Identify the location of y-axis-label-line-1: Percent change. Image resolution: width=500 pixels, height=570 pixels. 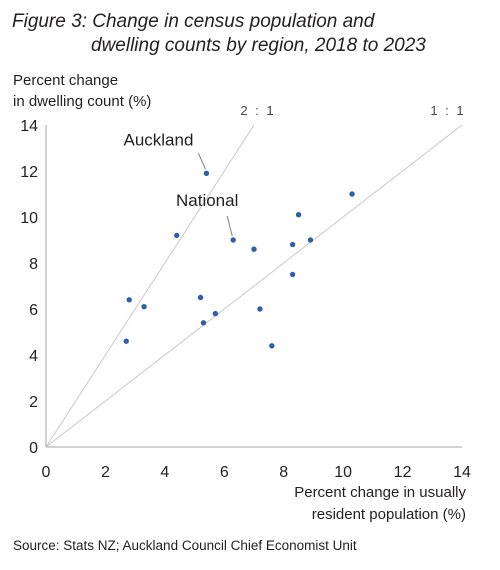
(66, 80).